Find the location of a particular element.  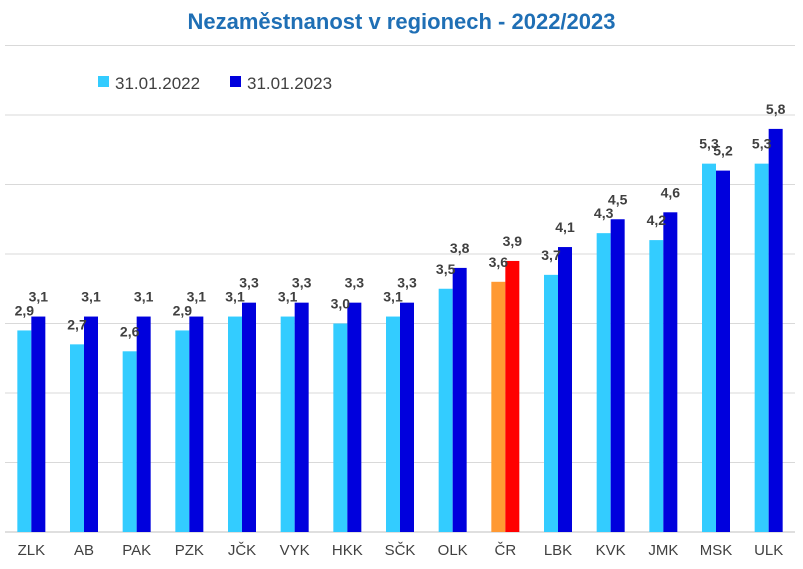

data-label: 4,3 is located at coordinates (604, 213).